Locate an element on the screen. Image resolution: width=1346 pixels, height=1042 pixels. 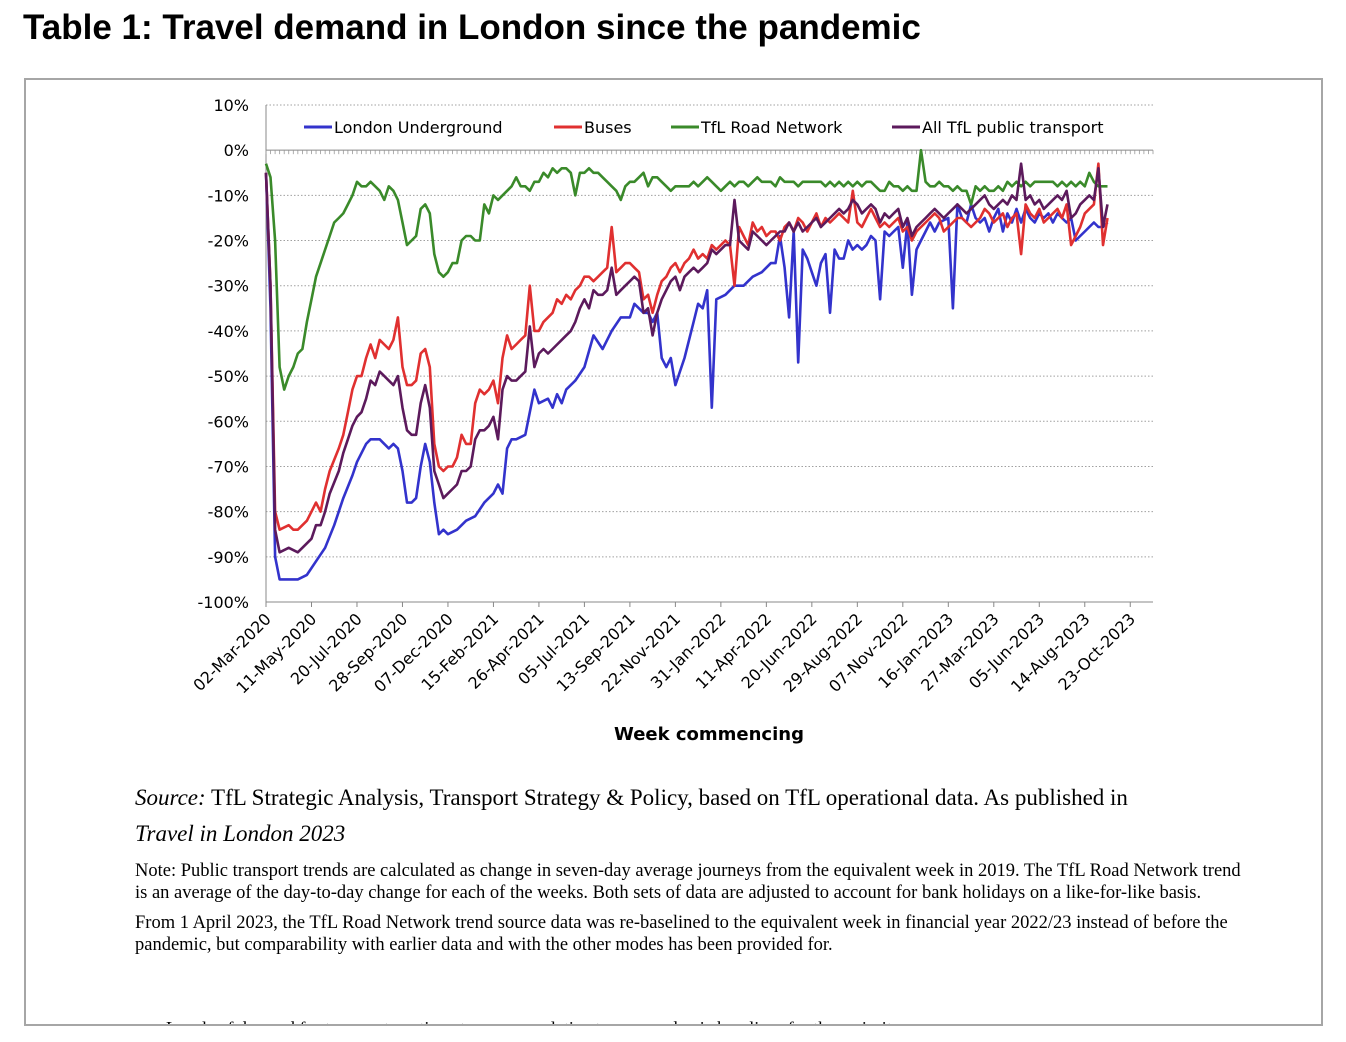
y-tick-label: -10% is located at coordinates (228, 195).